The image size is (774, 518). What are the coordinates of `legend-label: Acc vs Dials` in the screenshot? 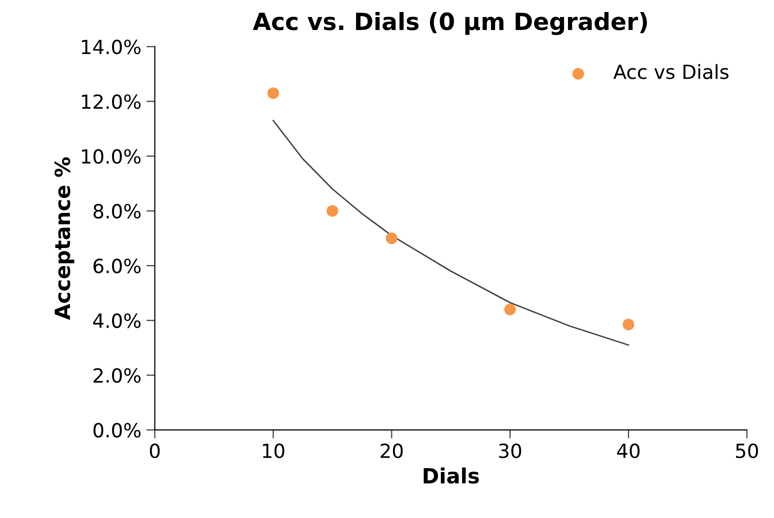 It's located at (670, 72).